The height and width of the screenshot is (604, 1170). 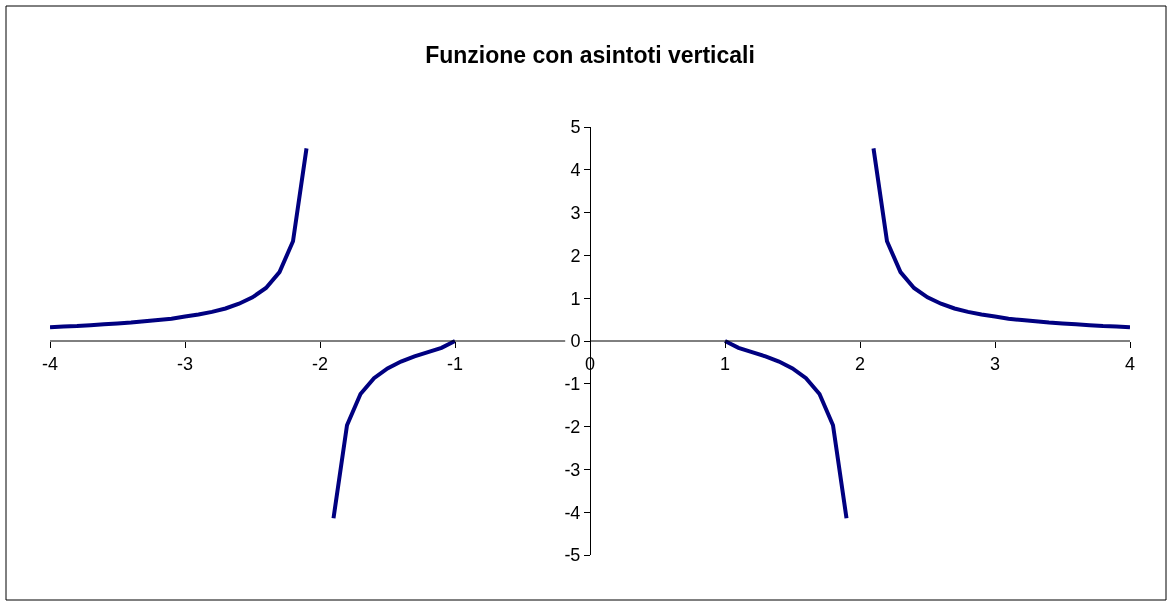 What do you see at coordinates (575, 170) in the screenshot?
I see `y-tick-label: 4` at bounding box center [575, 170].